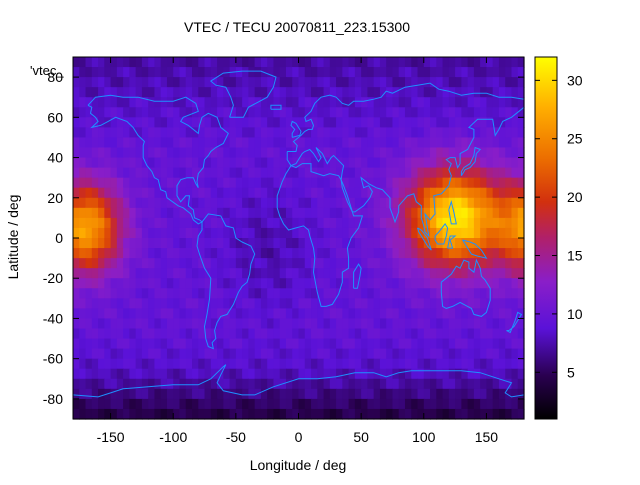 This screenshot has width=640, height=485. What do you see at coordinates (487, 437) in the screenshot?
I see `x-tick-label: 150` at bounding box center [487, 437].